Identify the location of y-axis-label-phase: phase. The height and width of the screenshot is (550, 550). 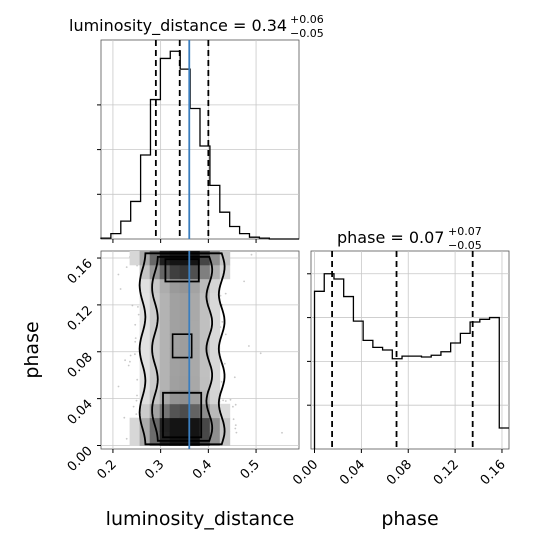
(32, 349).